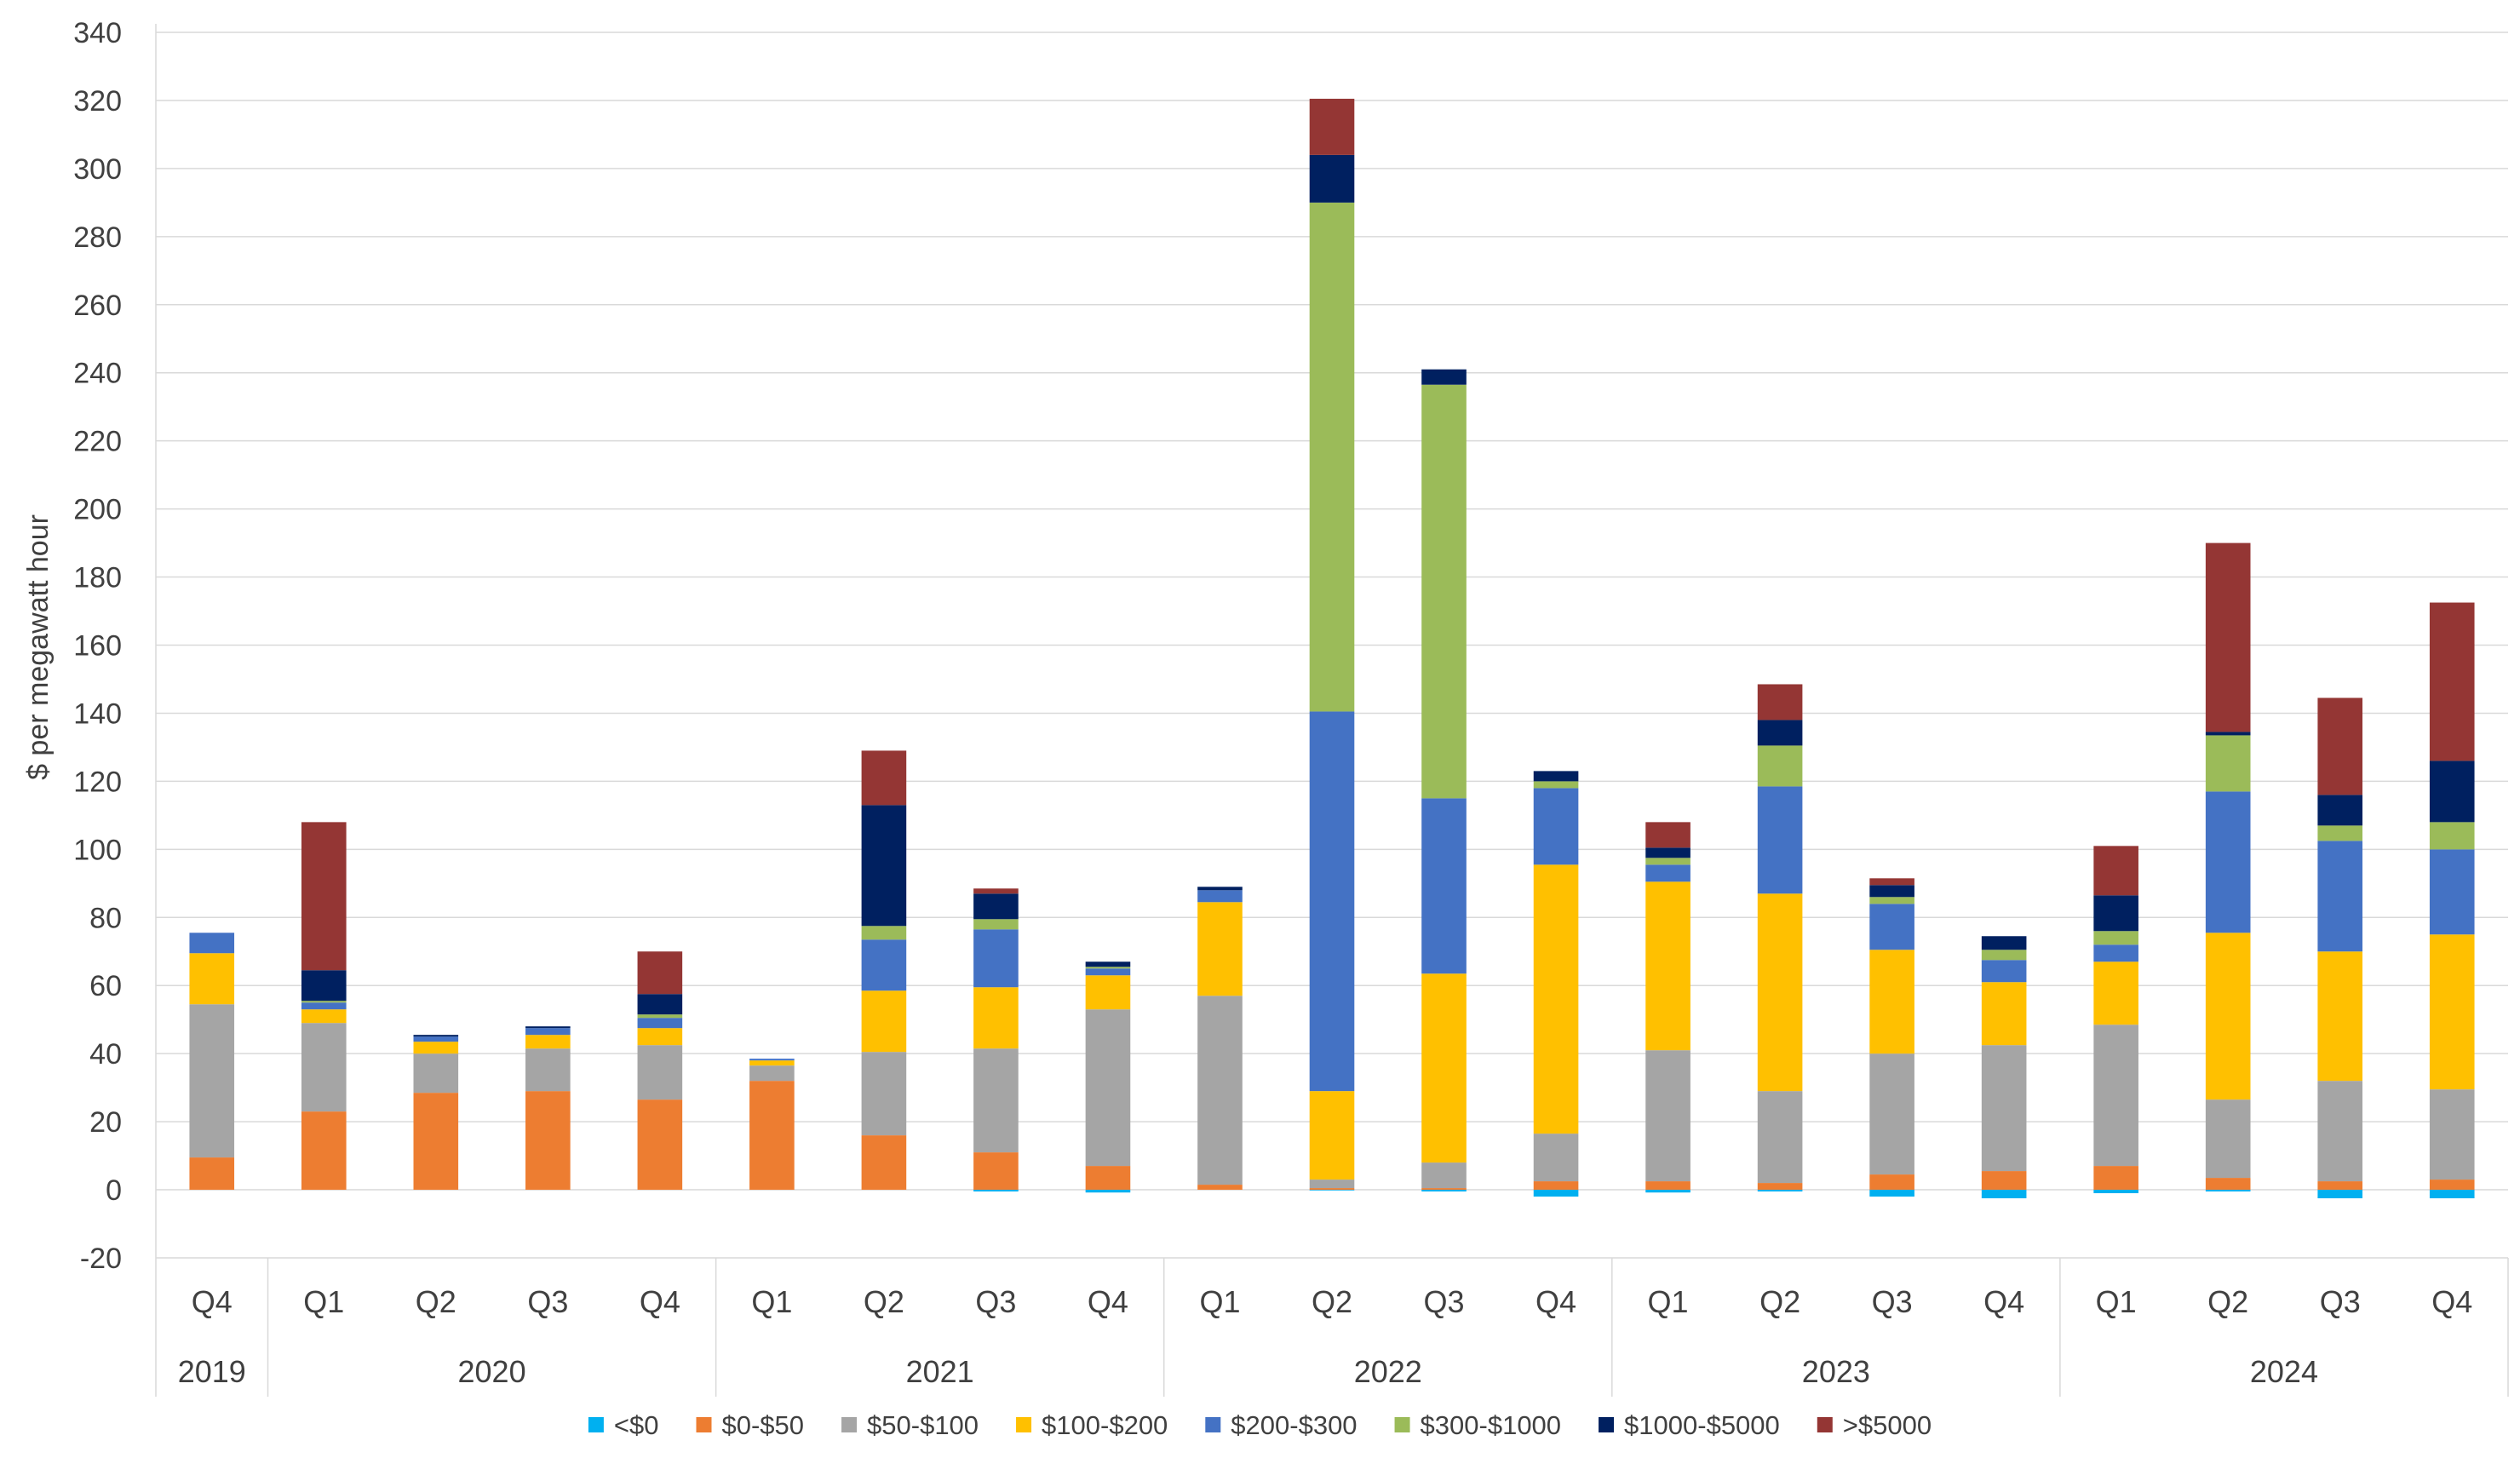 The height and width of the screenshot is (1458, 2520). What do you see at coordinates (940, 1371) in the screenshot?
I see `year-label: 2021` at bounding box center [940, 1371].